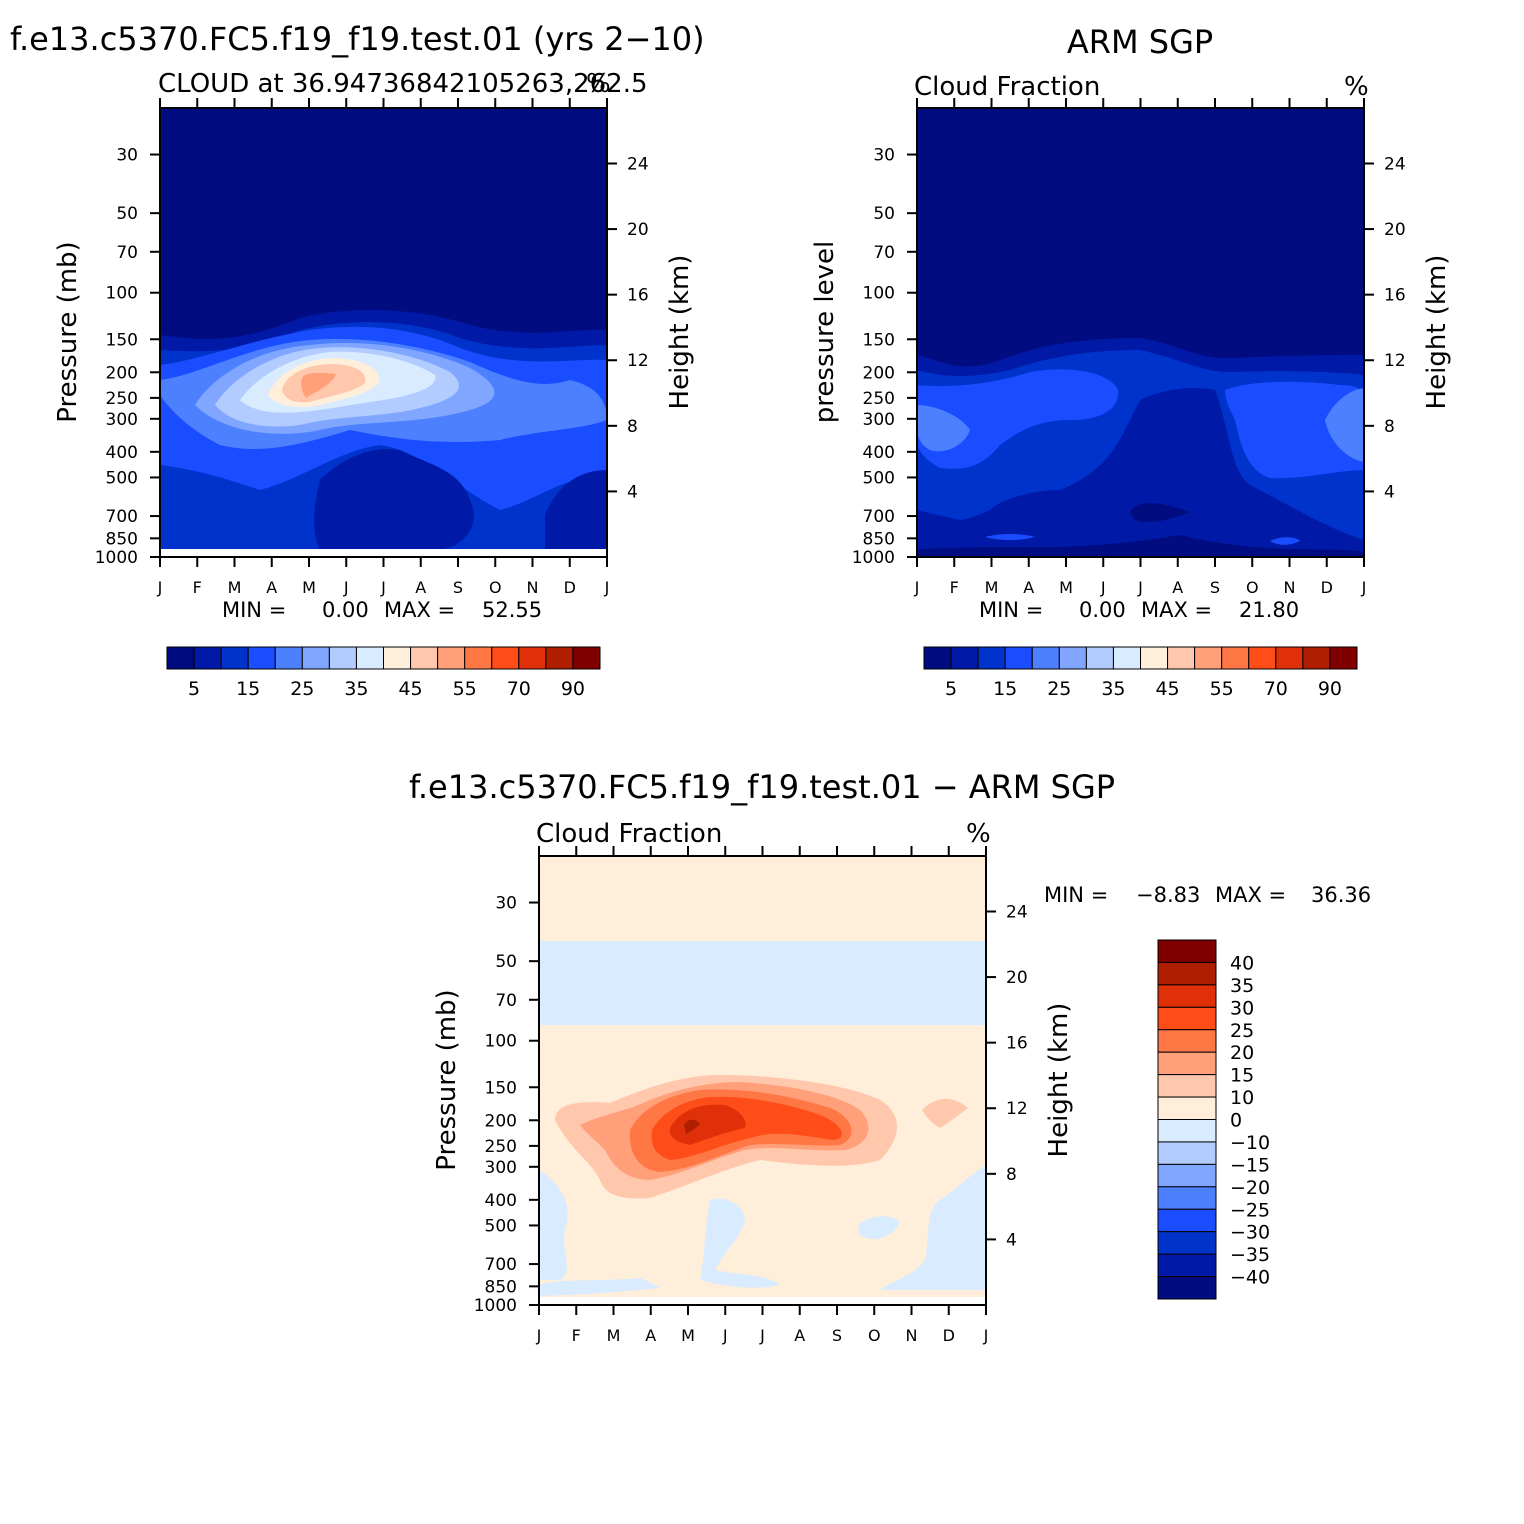 The image size is (1524, 1524). What do you see at coordinates (1250, 1188) in the screenshot?
I see `colorbar-label: −20` at bounding box center [1250, 1188].